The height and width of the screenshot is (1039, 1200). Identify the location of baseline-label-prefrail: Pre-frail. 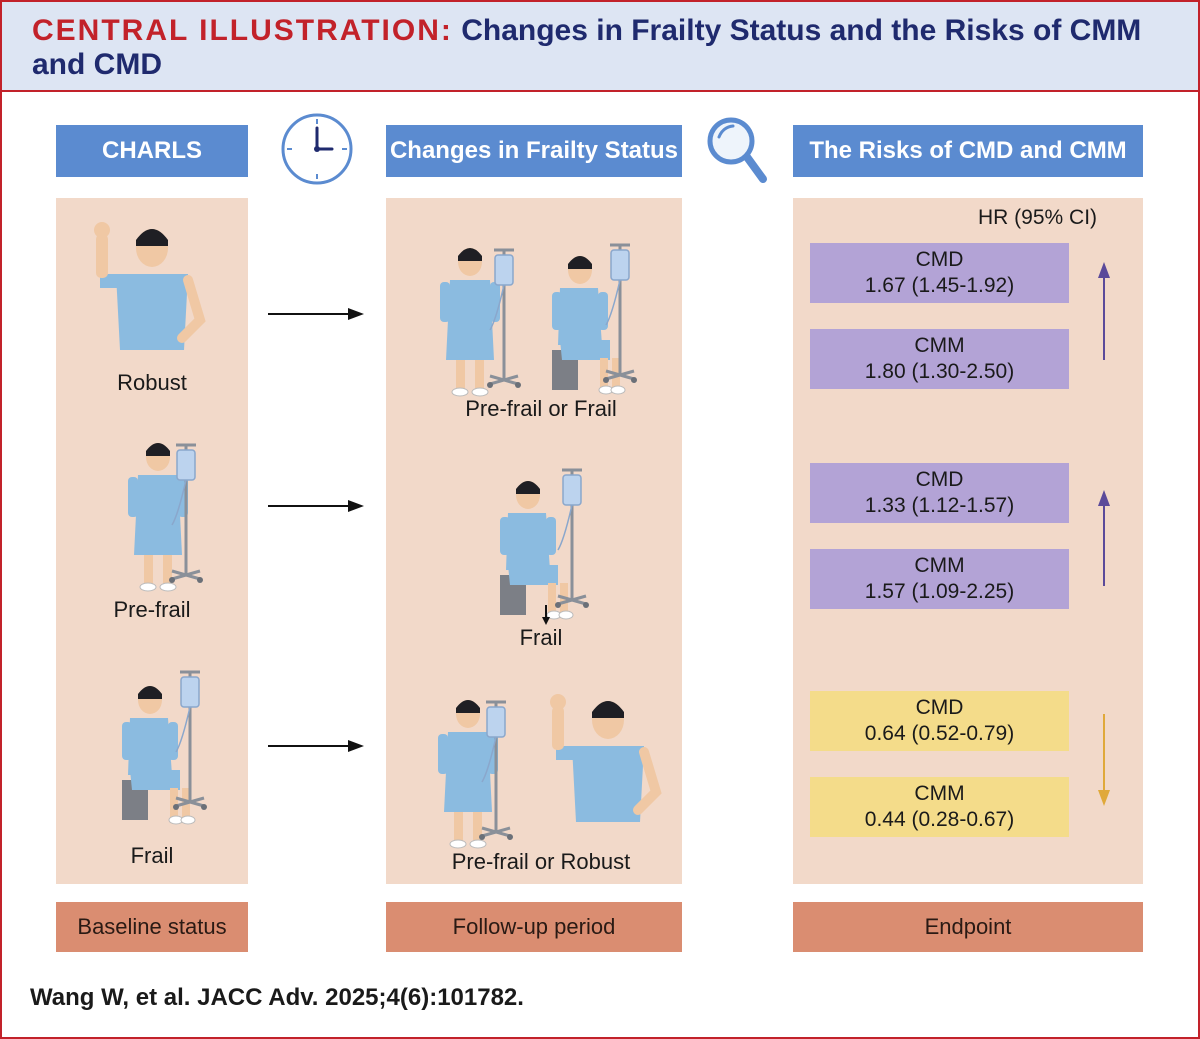
(152, 609).